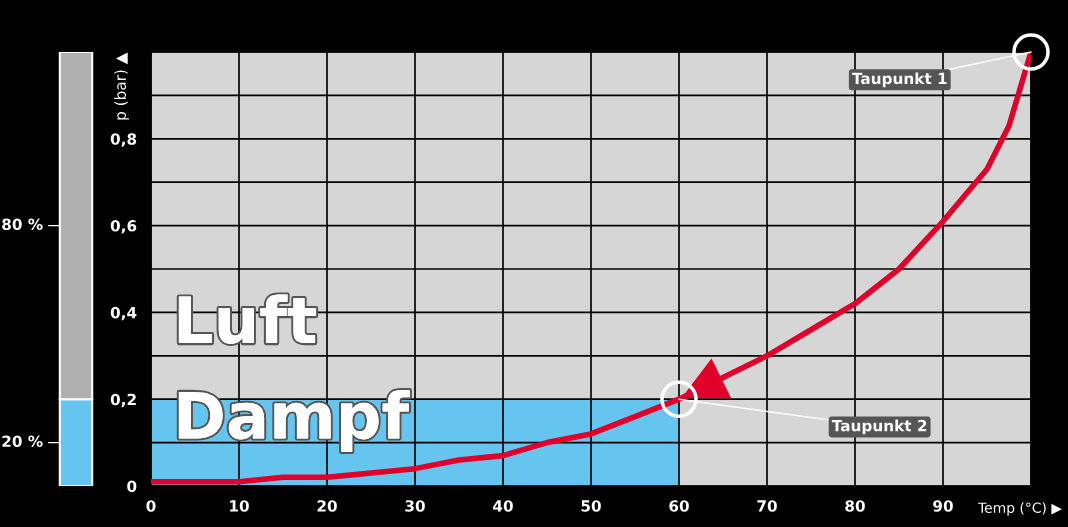 This screenshot has height=527, width=1068. I want to click on x-axis-title: Temp (°C) ▶, so click(1019, 509).